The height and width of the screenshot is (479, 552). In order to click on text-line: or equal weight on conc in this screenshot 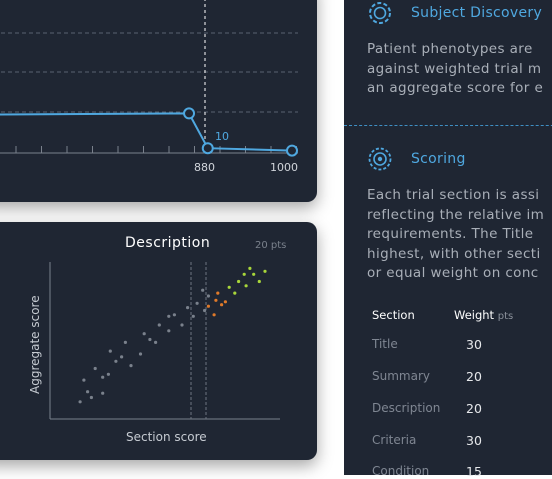, I will do `click(453, 273)`.